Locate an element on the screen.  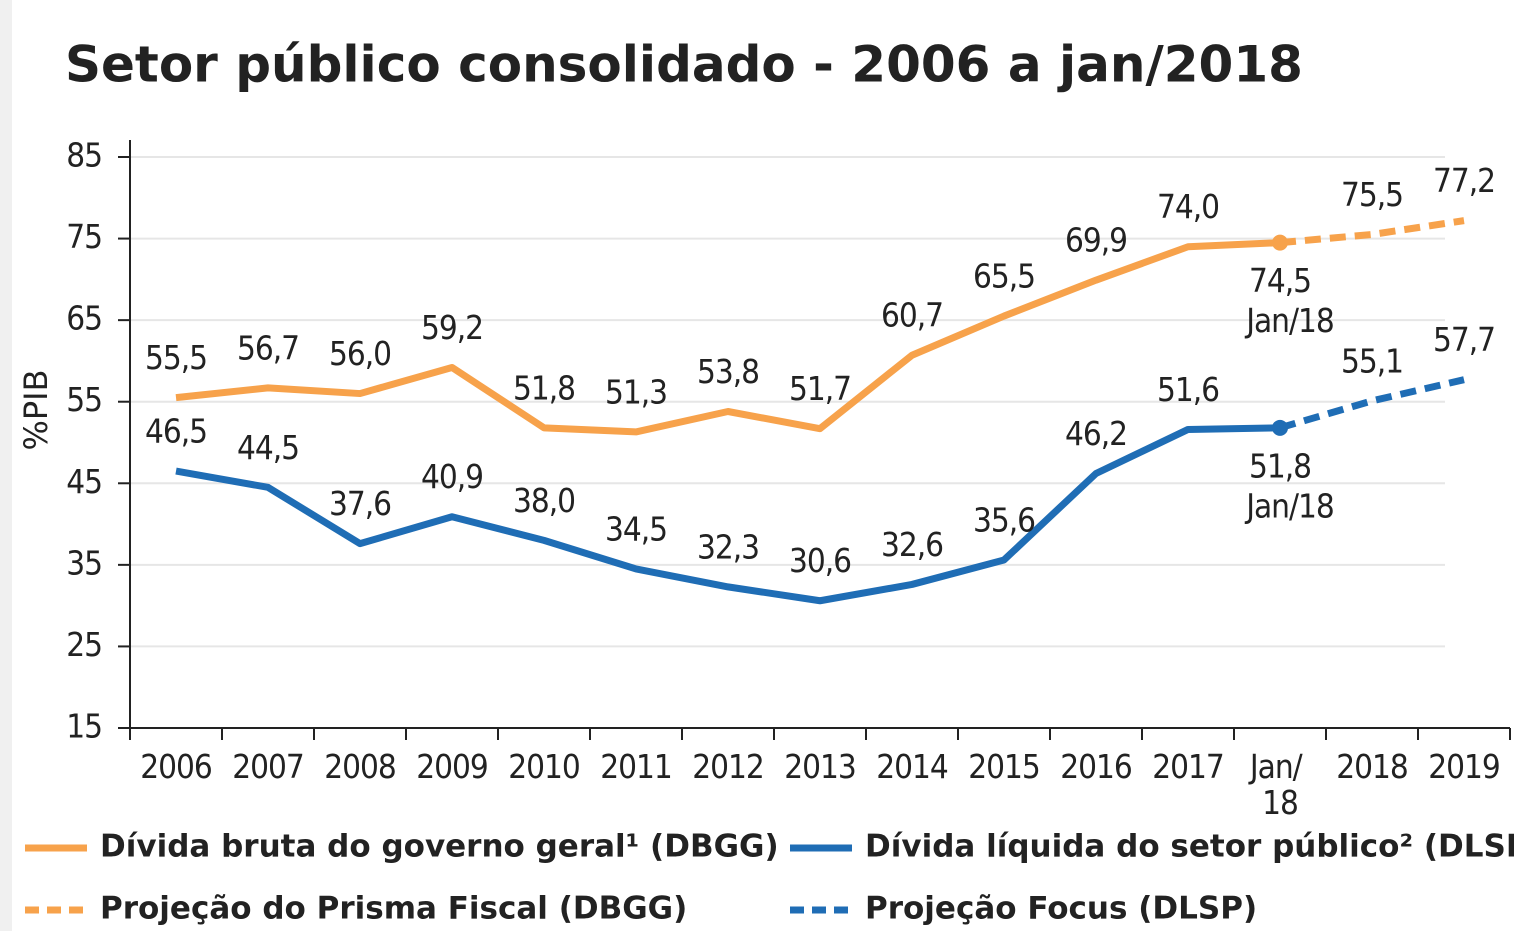
y-tick-label: 75 is located at coordinates (84, 236).